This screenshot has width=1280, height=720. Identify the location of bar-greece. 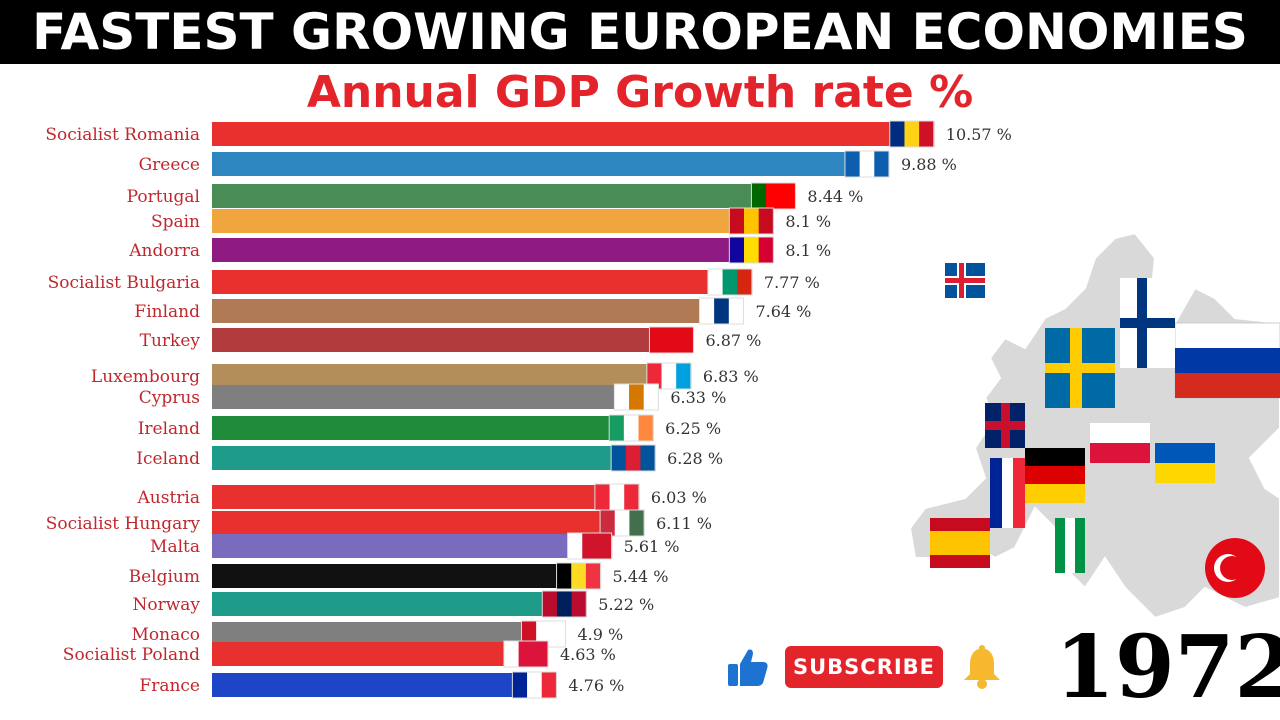
(533, 164).